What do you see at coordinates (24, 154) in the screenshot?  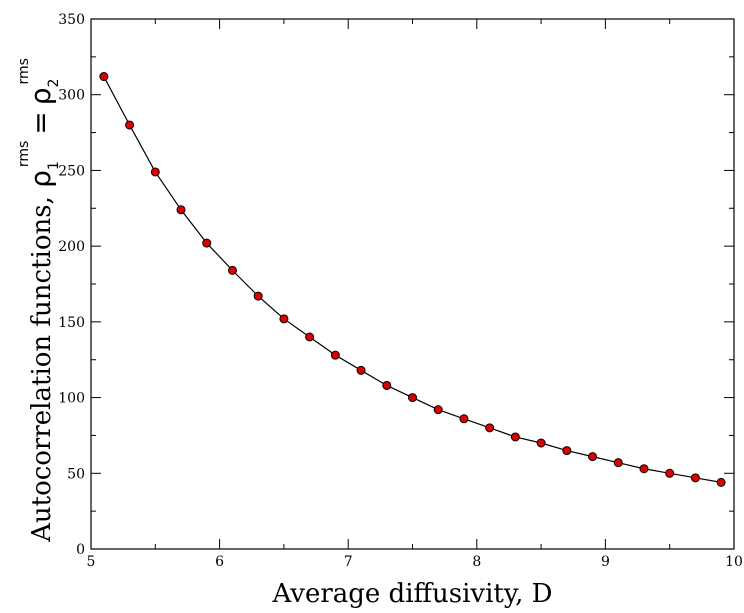 I see `y-axis-sup-1: rms` at bounding box center [24, 154].